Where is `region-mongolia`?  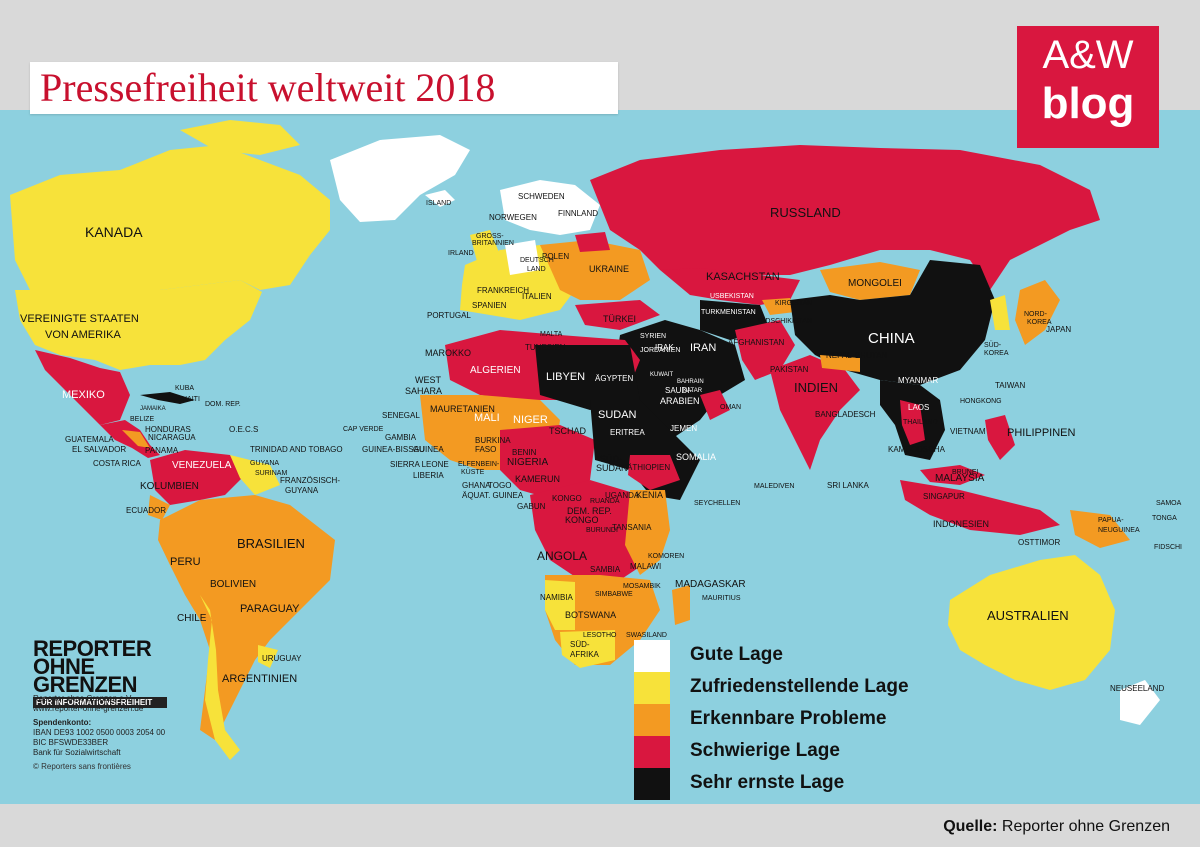
region-mongolia is located at coordinates (870, 281).